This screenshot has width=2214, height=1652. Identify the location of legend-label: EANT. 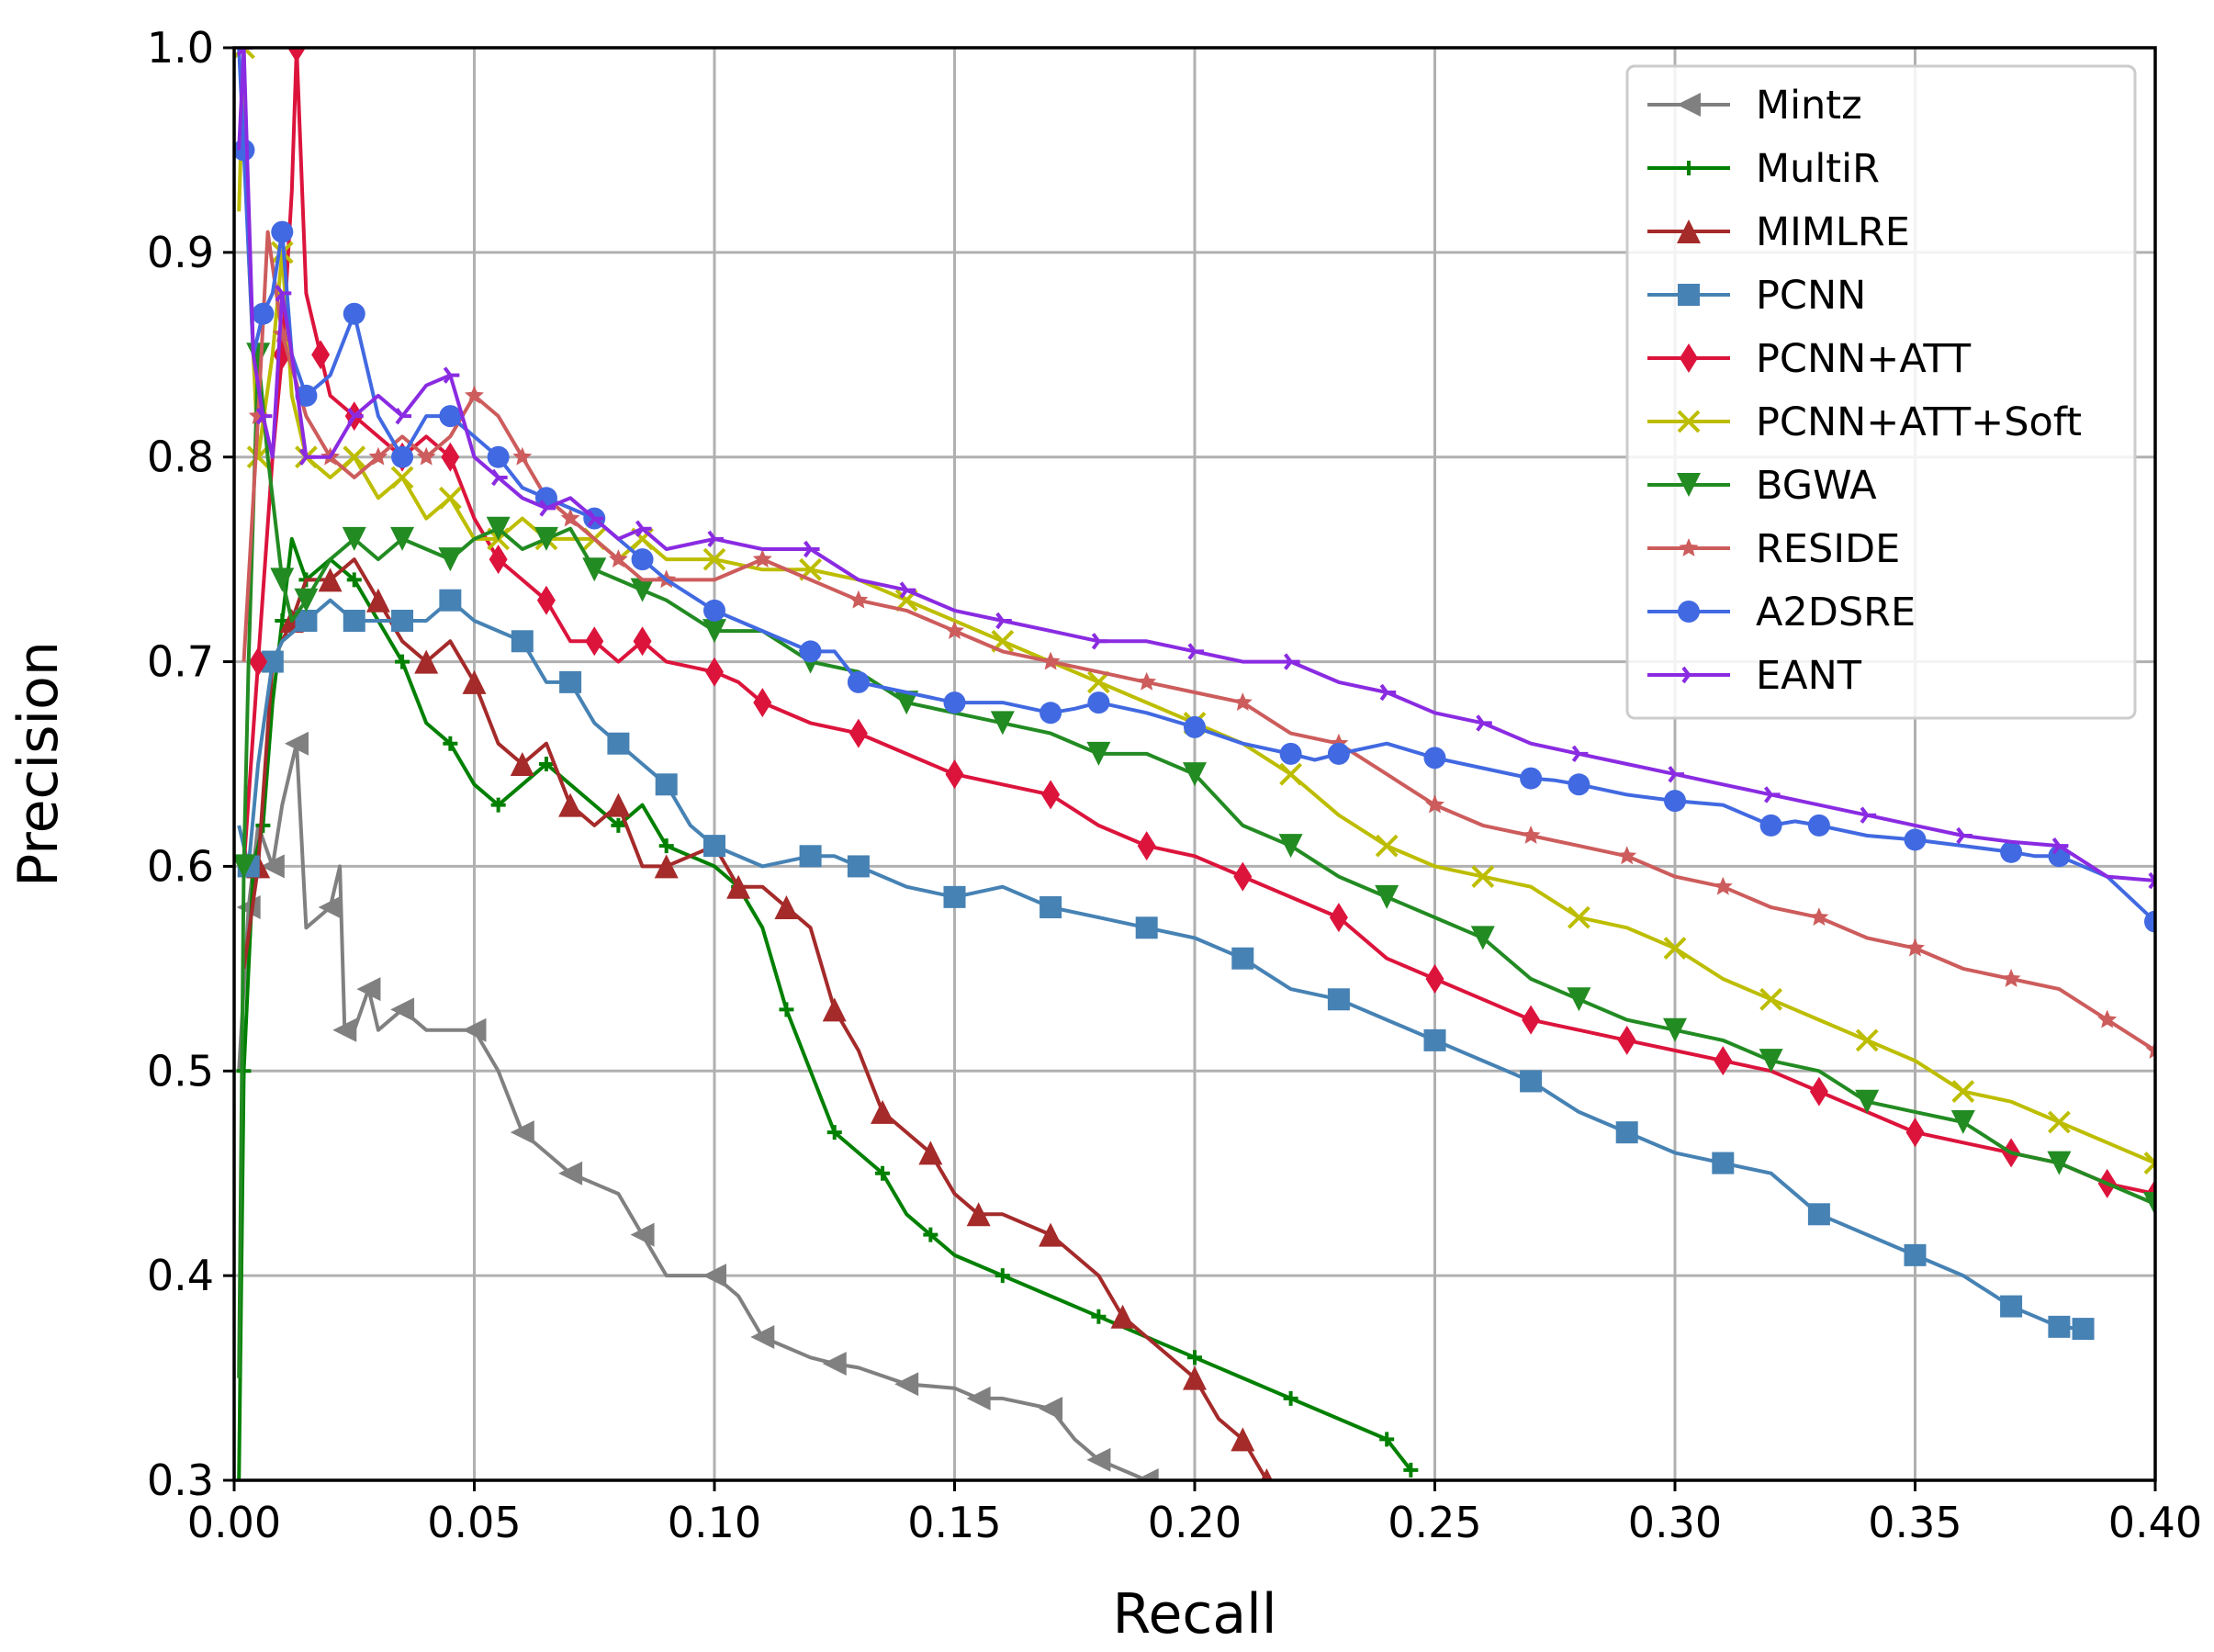
(1809, 676).